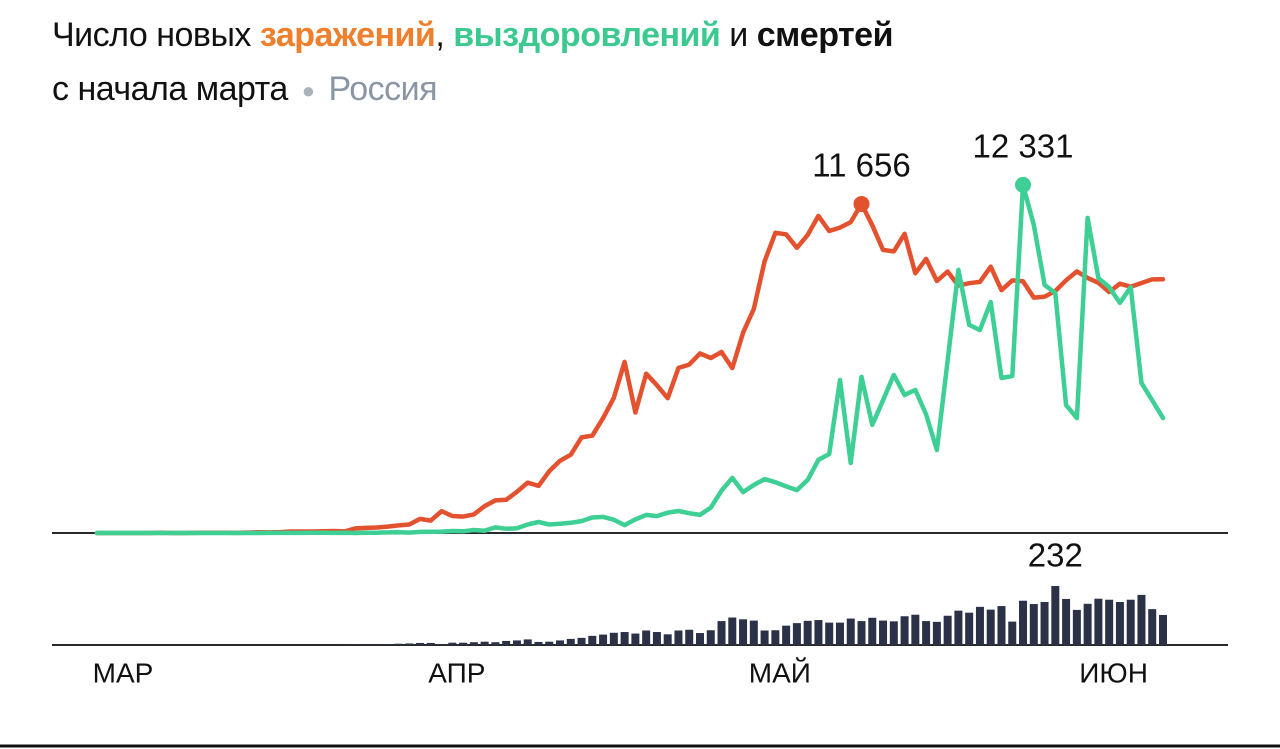 The width and height of the screenshot is (1280, 749). I want to click on x-tick-label: МАР, so click(123, 672).